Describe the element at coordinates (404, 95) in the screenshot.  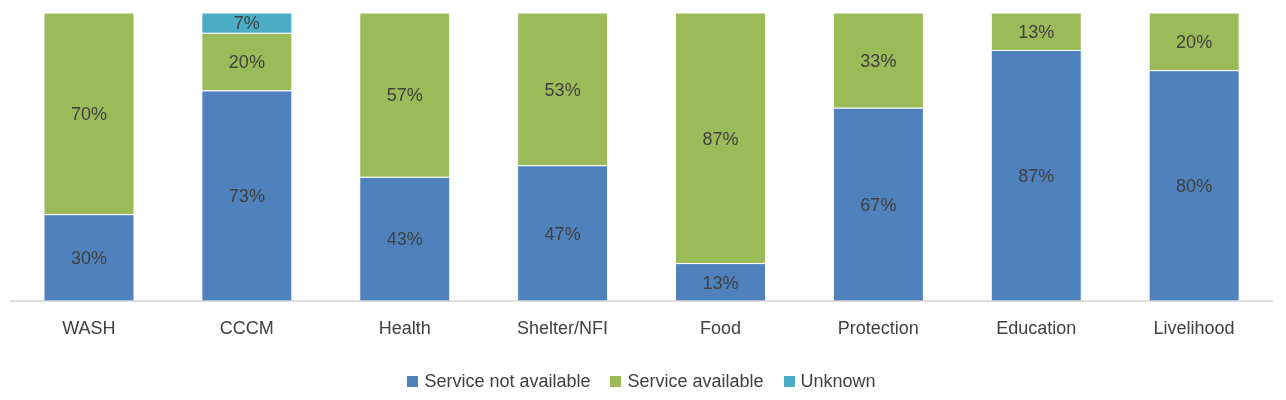
I see `data-label: 57%` at that location.